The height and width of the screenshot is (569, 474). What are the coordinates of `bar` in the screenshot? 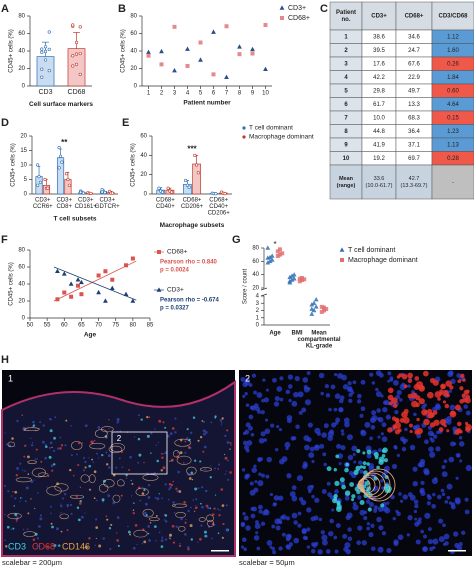 It's located at (68, 187).